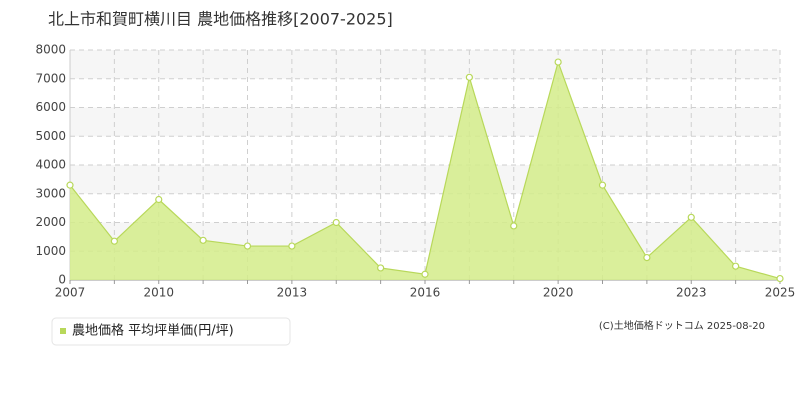  What do you see at coordinates (63, 331) in the screenshot?
I see `legend-swatch` at bounding box center [63, 331].